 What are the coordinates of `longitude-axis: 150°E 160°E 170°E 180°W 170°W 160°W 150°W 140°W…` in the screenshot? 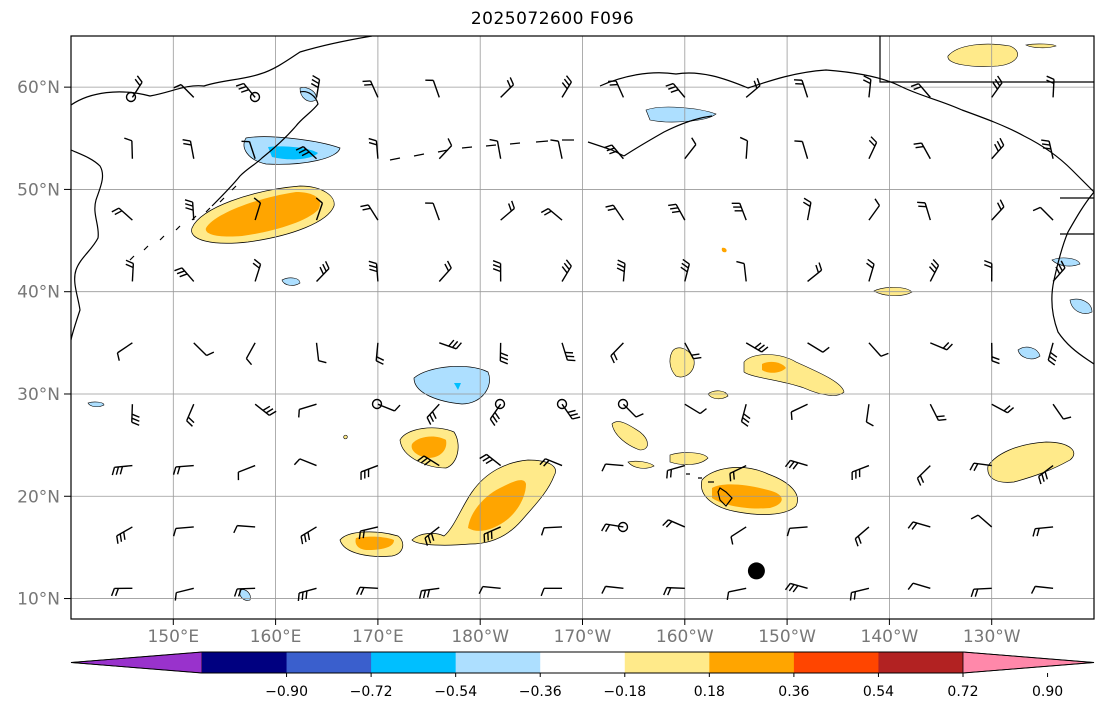 It's located at (584, 633).